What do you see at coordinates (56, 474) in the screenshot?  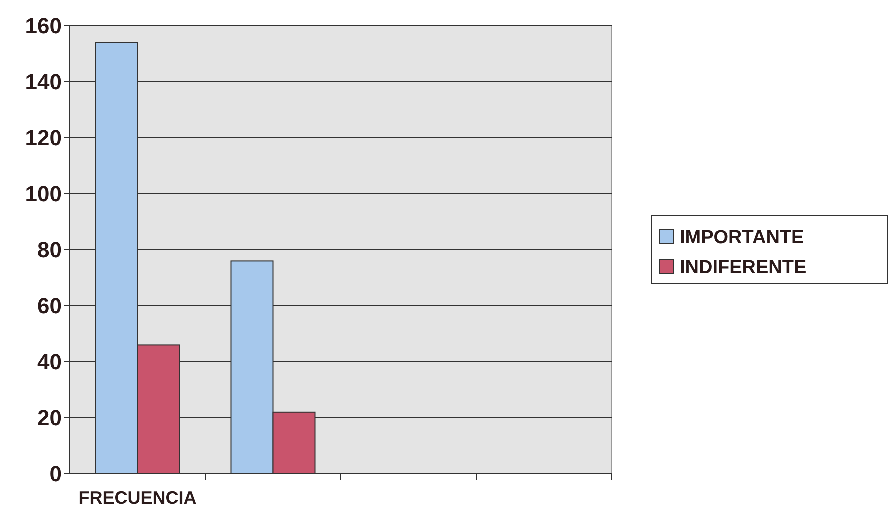 I see `y-tick-label: 0` at bounding box center [56, 474].